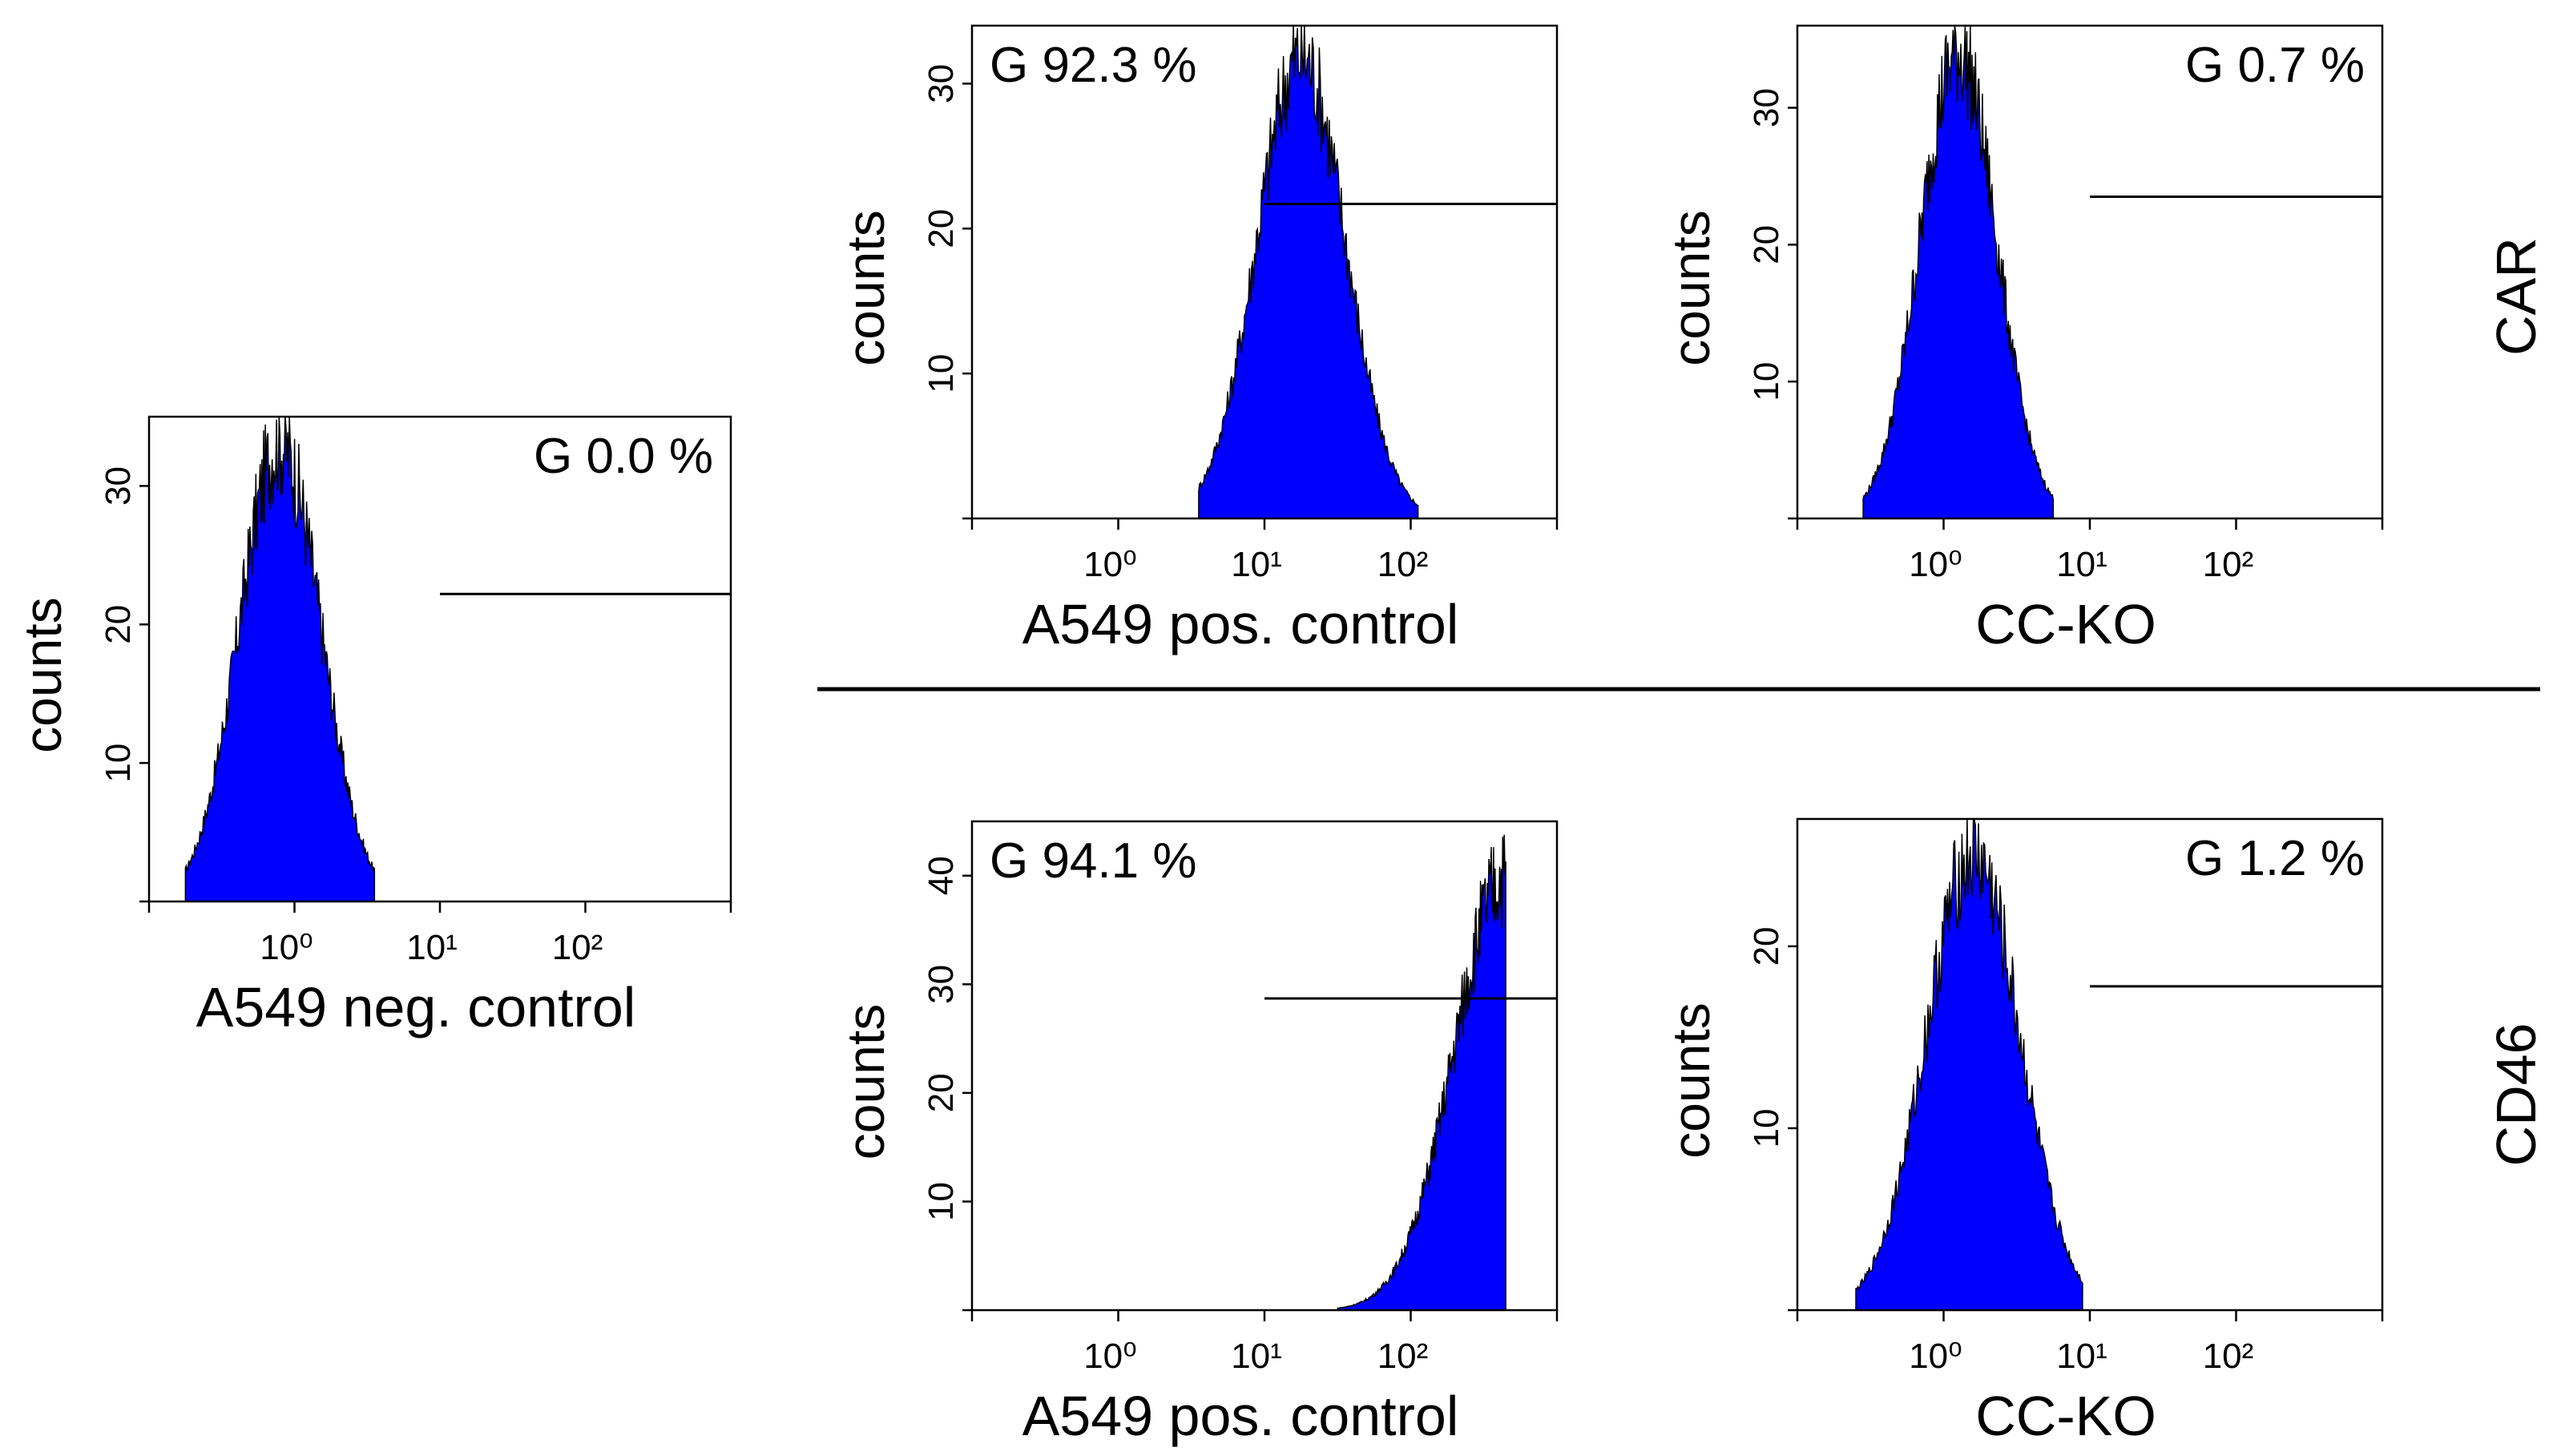 The width and height of the screenshot is (2549, 1456). I want to click on gate-percentage-label: G 94.1 %, so click(1093, 861).